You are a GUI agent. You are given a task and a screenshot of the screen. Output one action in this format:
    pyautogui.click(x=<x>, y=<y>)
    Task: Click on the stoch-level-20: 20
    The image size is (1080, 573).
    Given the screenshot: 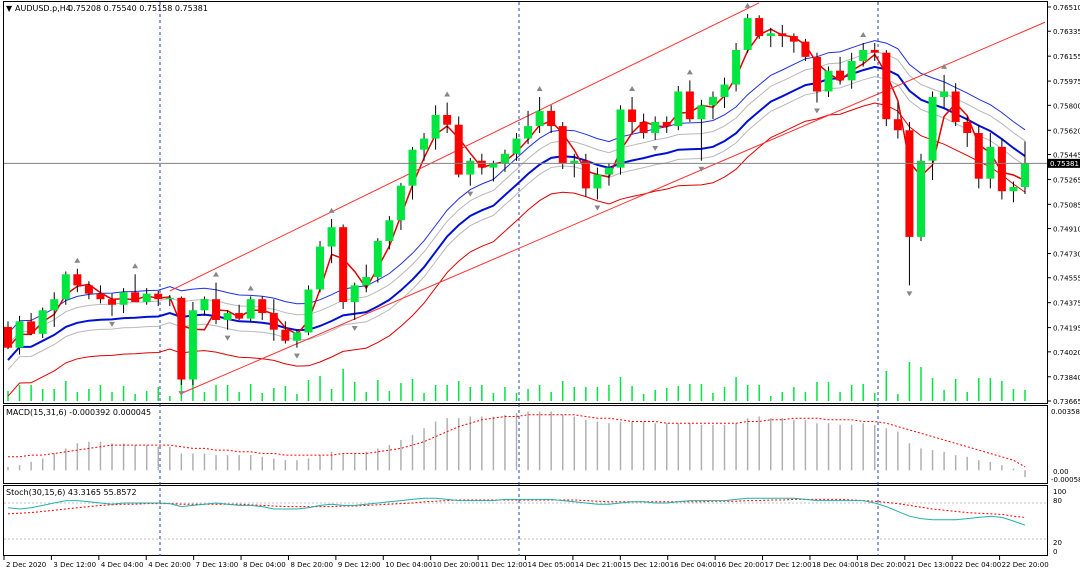 What is the action you would take?
    pyautogui.click(x=1057, y=543)
    